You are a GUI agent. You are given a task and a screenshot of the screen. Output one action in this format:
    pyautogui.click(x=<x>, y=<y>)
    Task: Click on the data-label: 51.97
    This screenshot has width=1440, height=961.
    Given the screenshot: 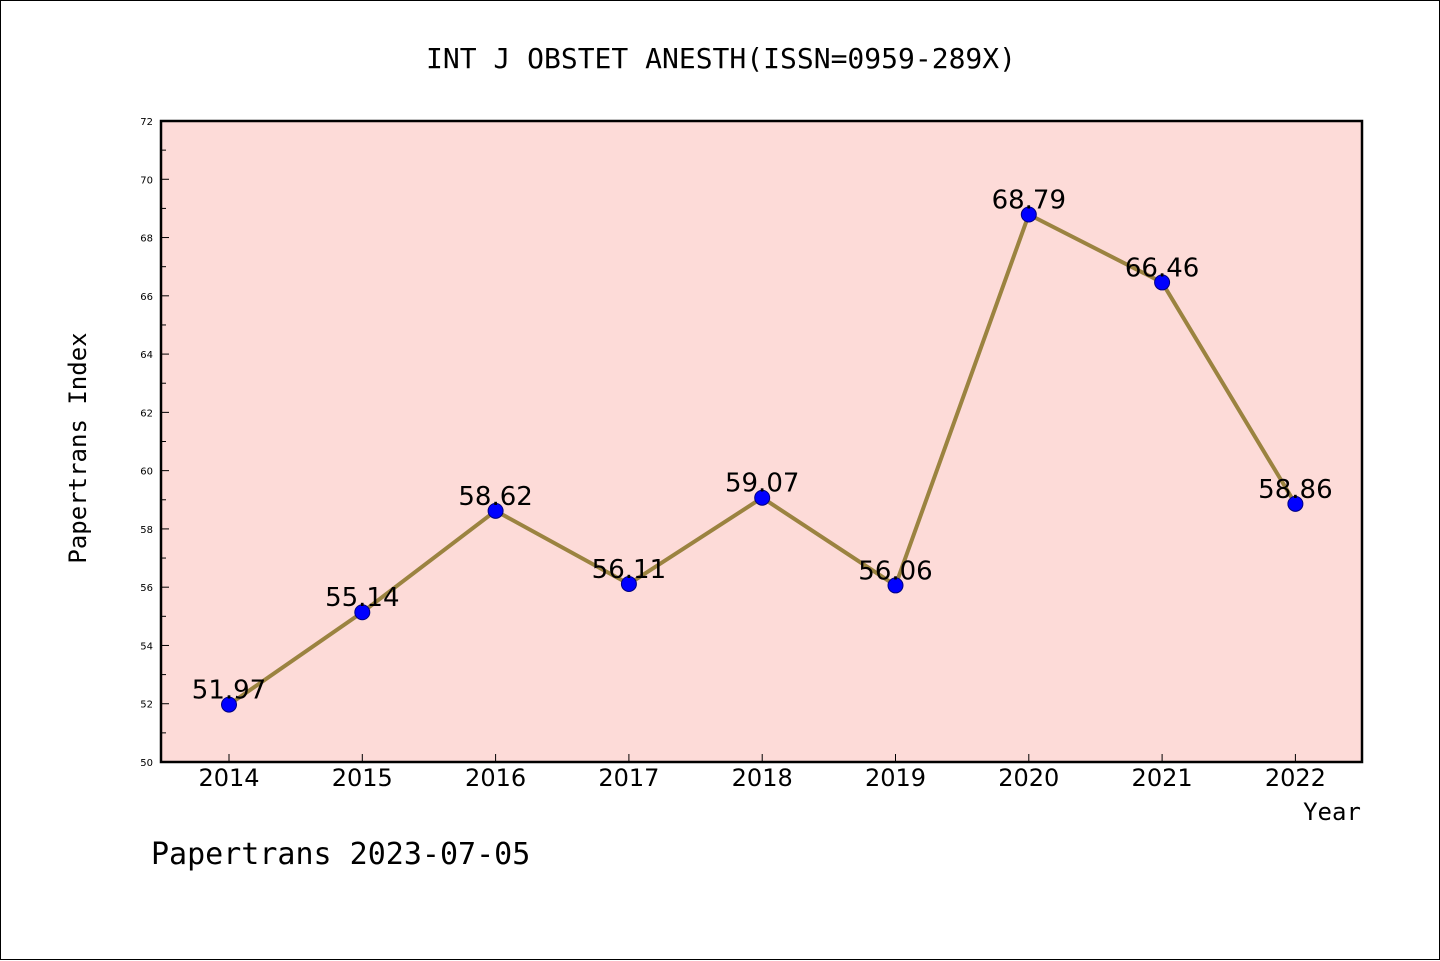 What is the action you would take?
    pyautogui.click(x=229, y=691)
    